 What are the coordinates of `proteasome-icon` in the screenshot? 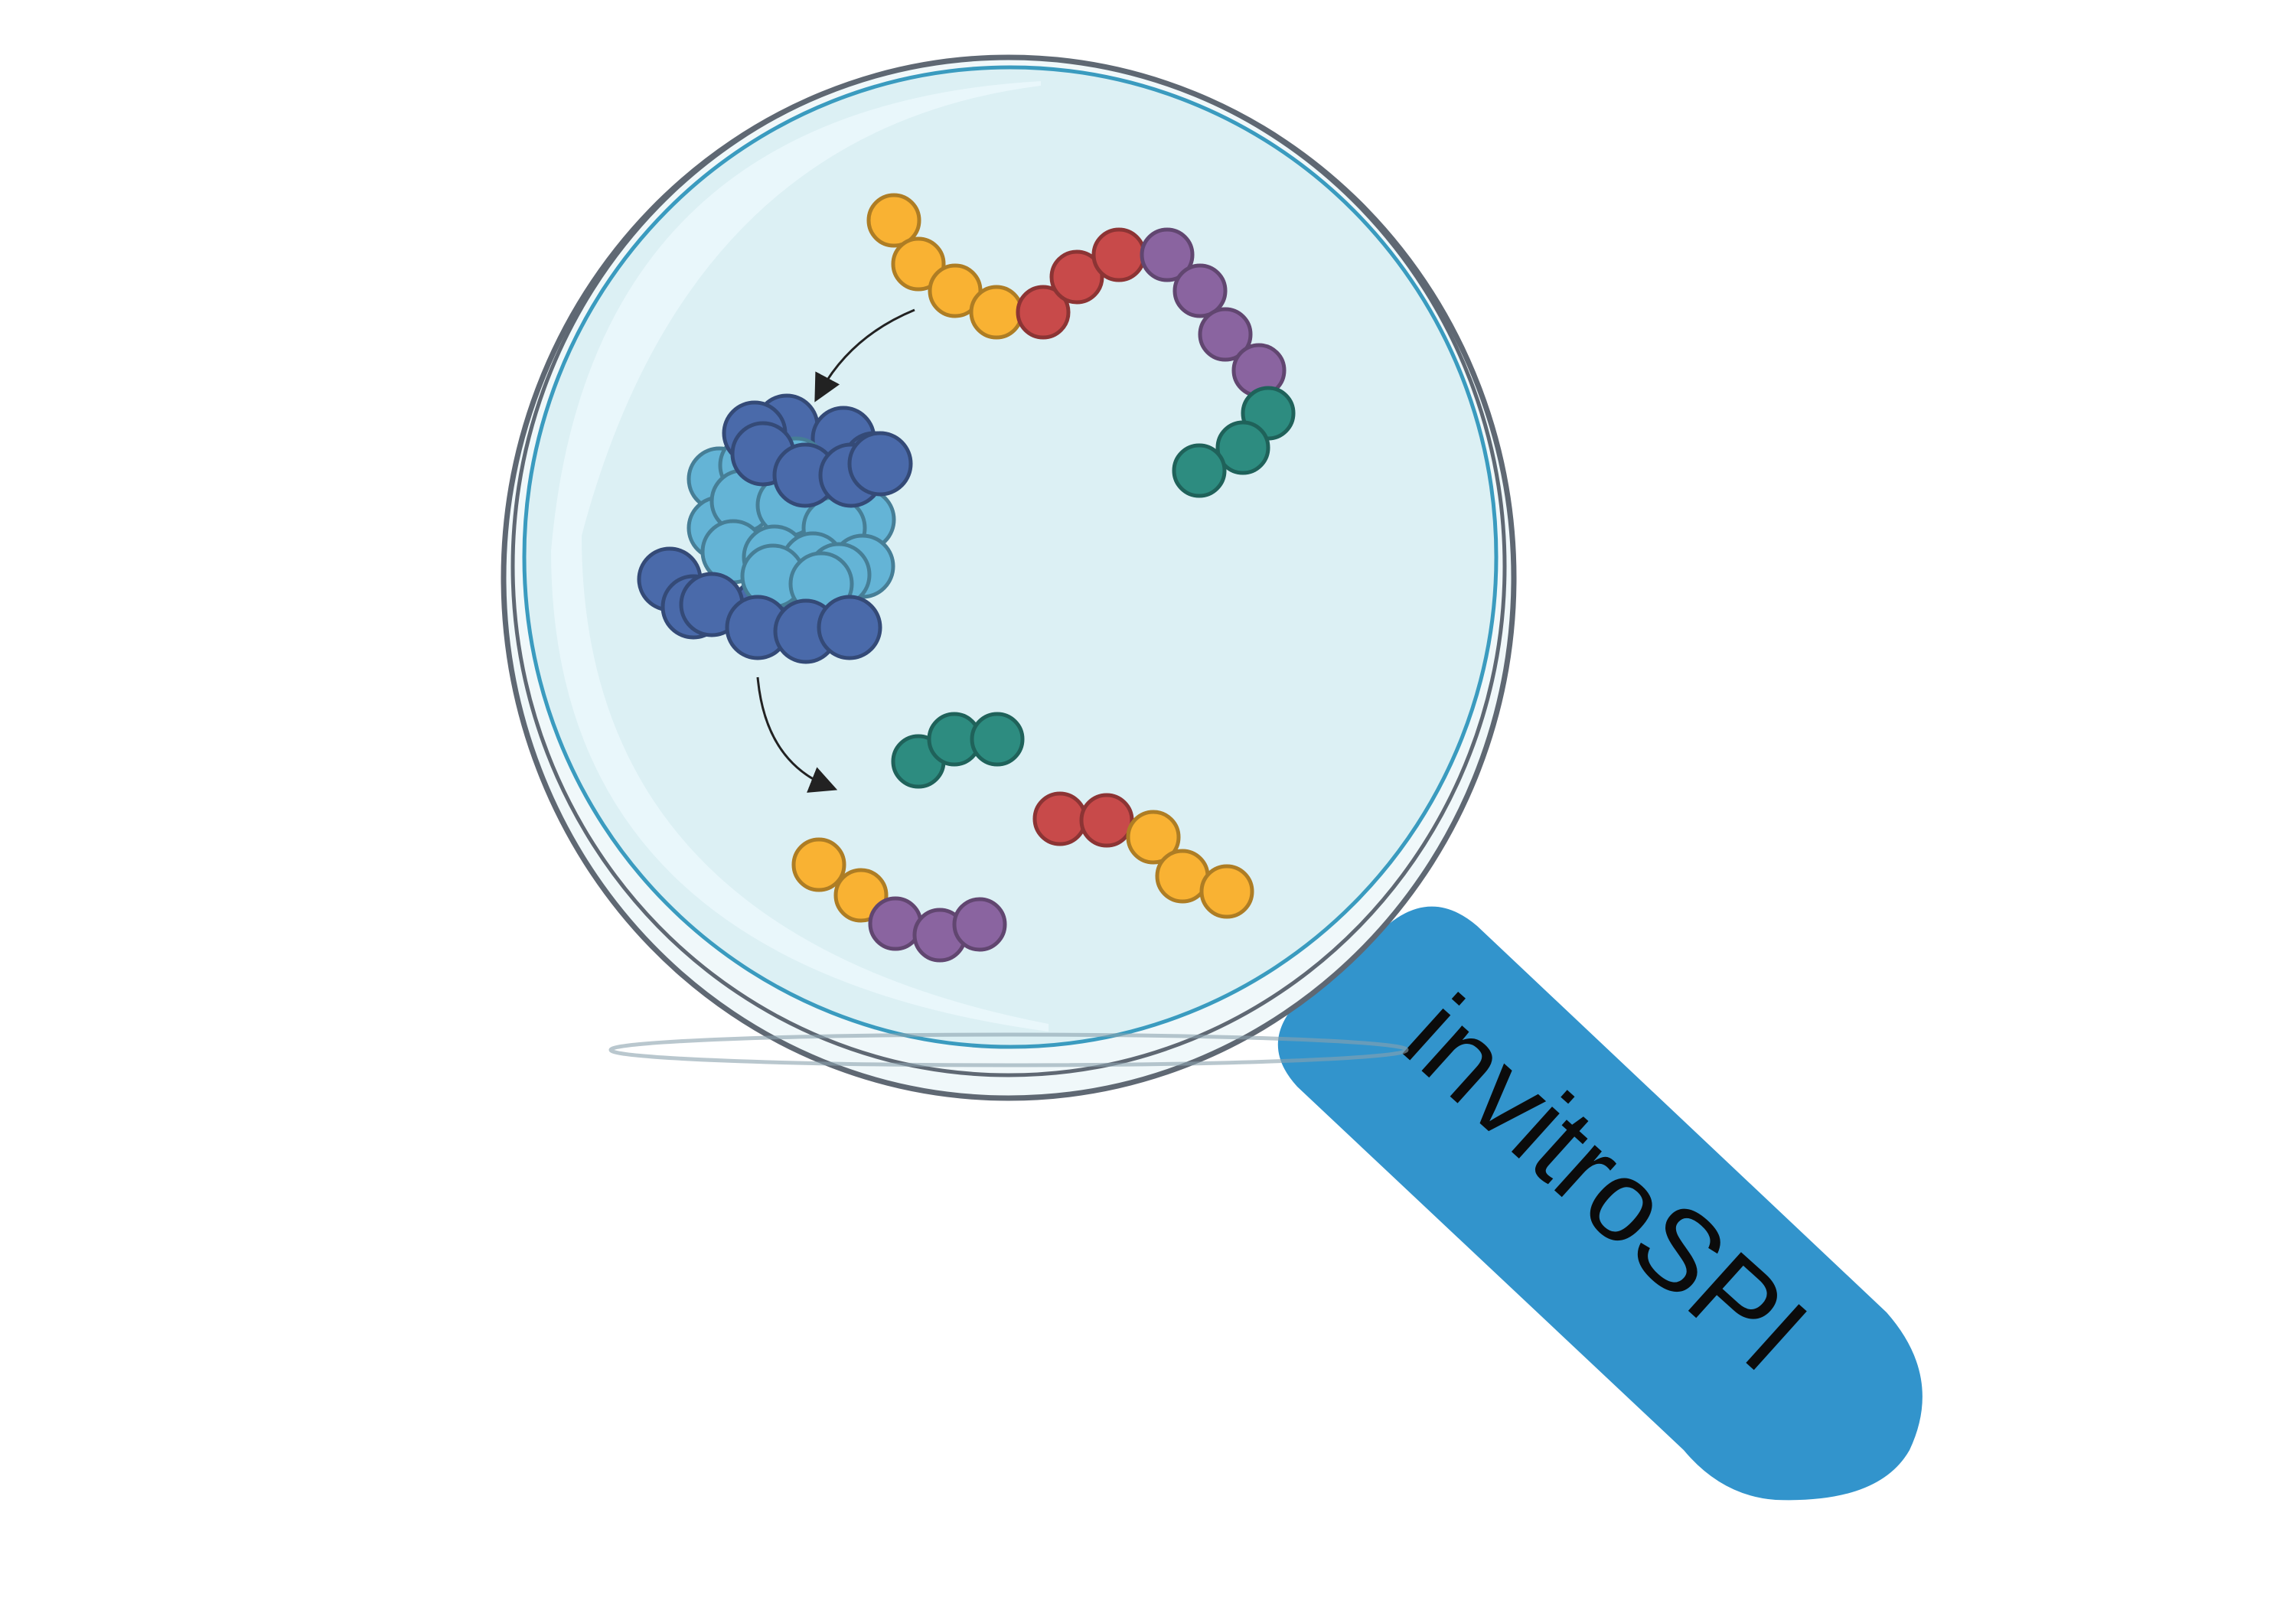 It's located at (775, 528).